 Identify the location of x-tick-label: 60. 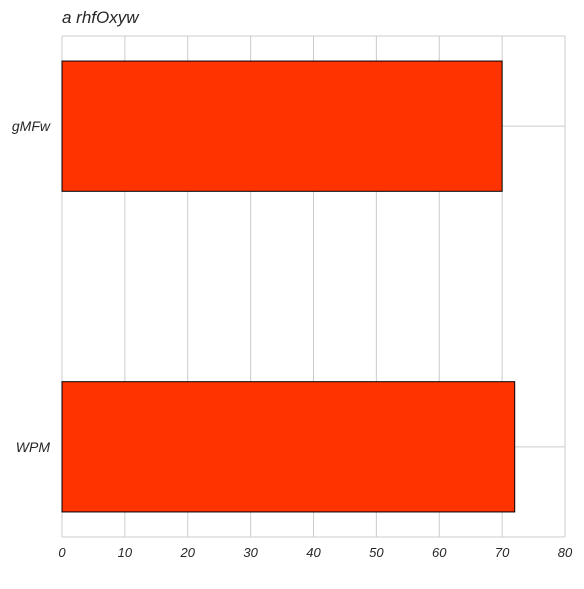
(439, 552).